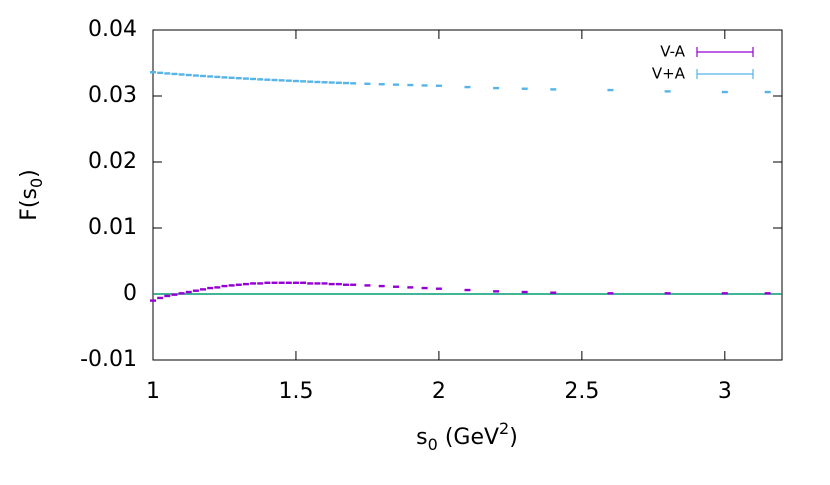 The width and height of the screenshot is (830, 485). What do you see at coordinates (36, 183) in the screenshot?
I see `y-label-sub: 0` at bounding box center [36, 183].